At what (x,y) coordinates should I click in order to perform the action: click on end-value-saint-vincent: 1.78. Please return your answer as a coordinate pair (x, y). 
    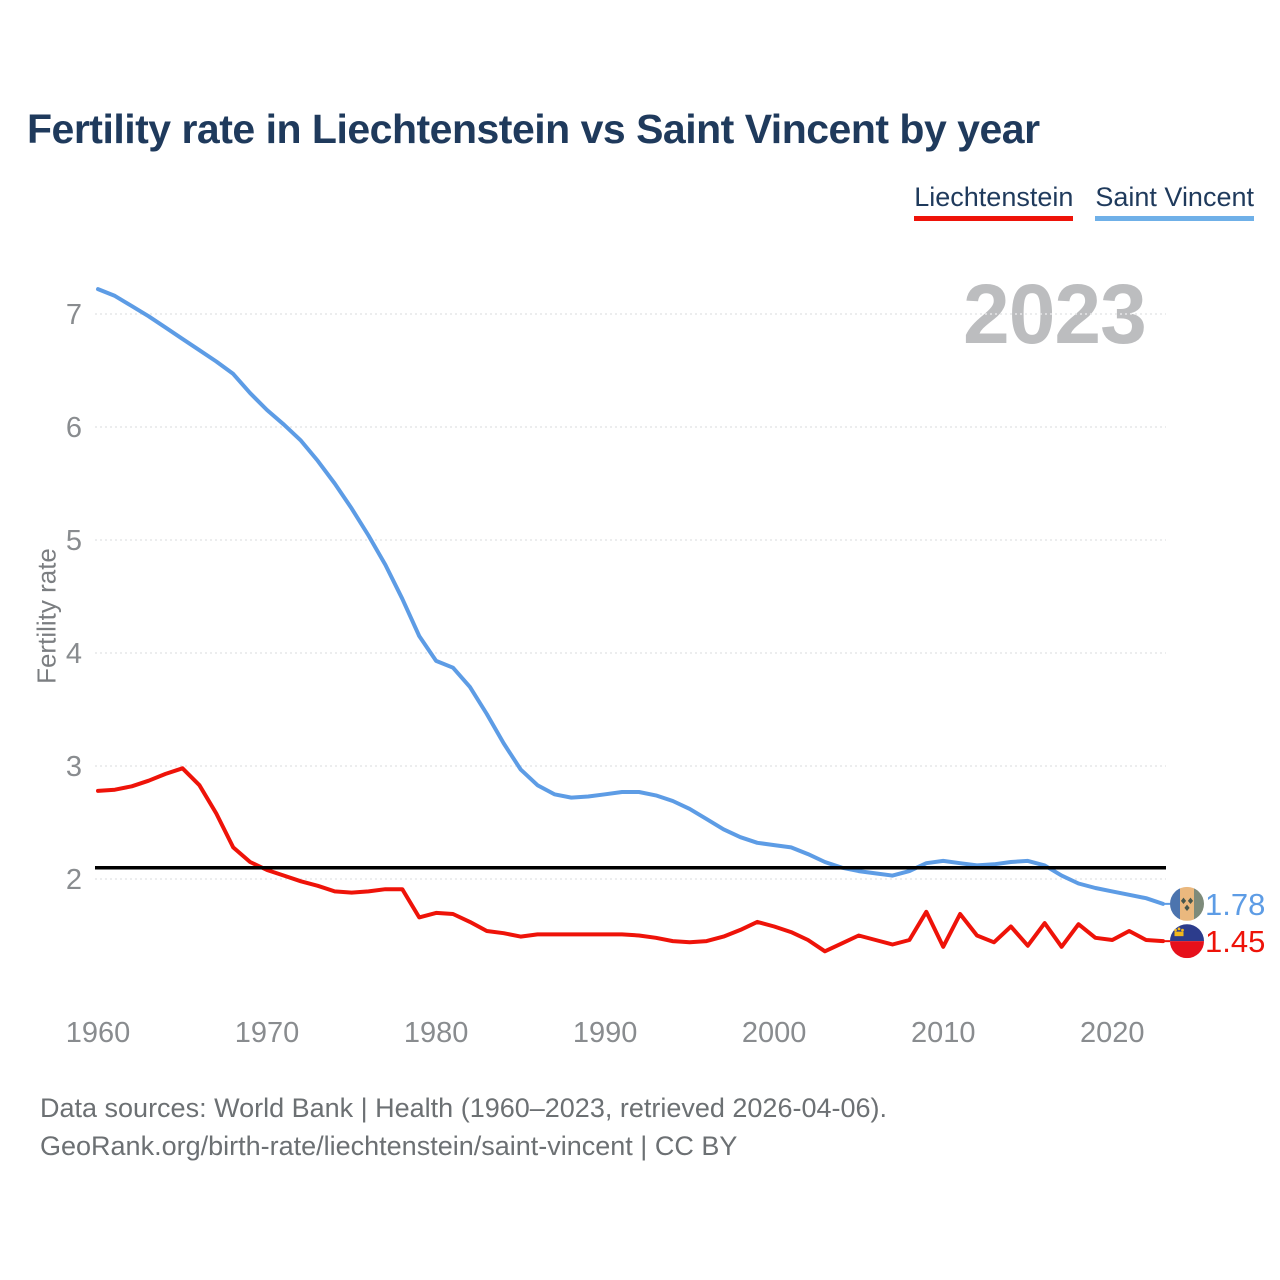
    Looking at the image, I should click on (1235, 904).